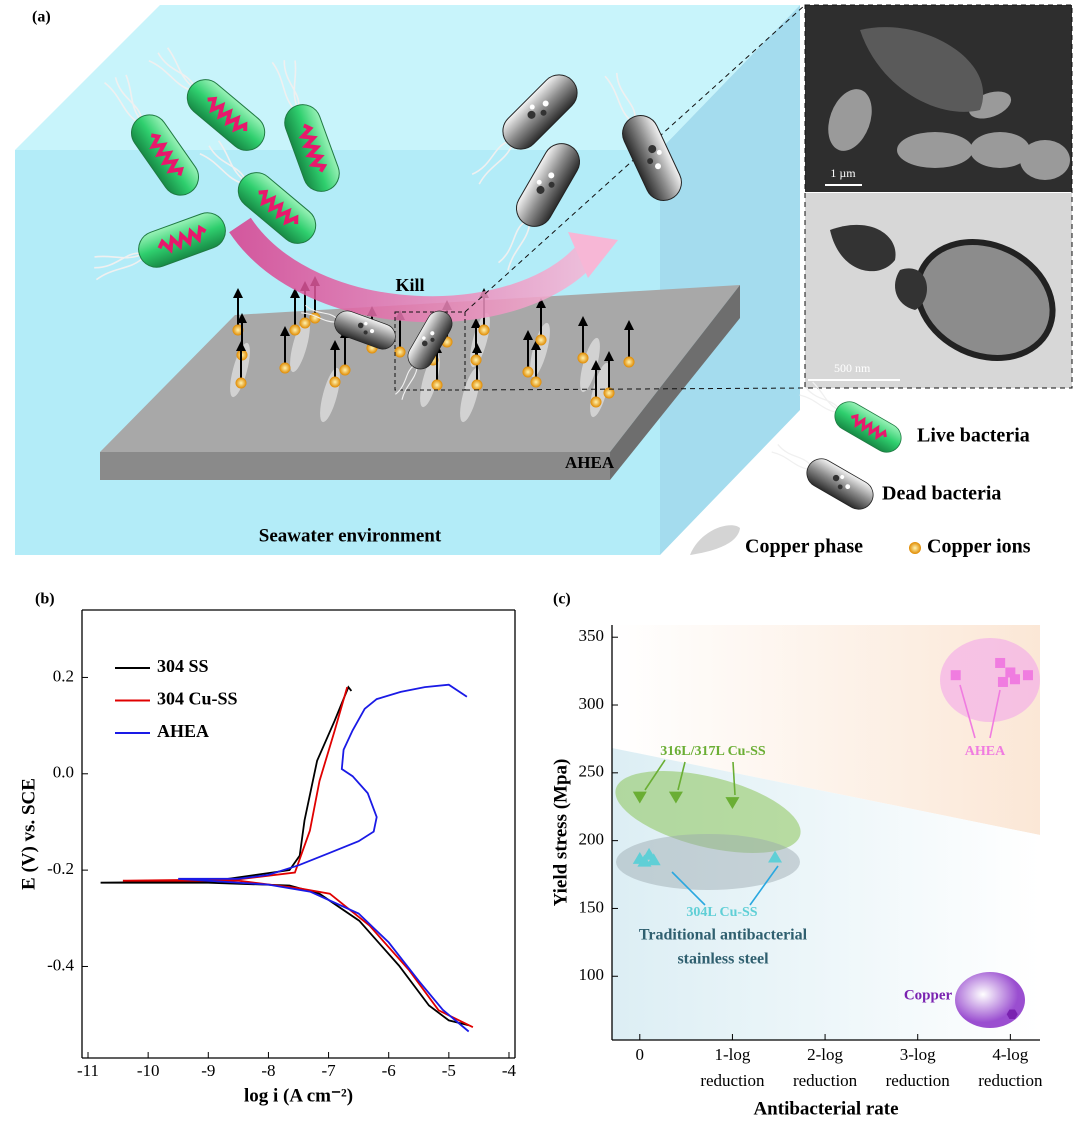 The height and width of the screenshot is (1130, 1080). Describe the element at coordinates (941, 494) in the screenshot. I see `legend-label: Dead bacteria` at that location.